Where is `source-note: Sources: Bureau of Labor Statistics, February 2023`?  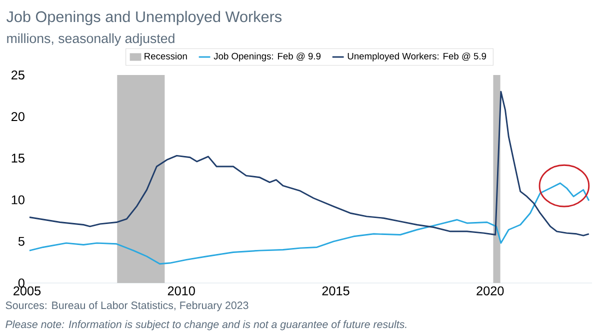 source-note: Sources: Bureau of Labor Statistics, February 2023 is located at coordinates (127, 306).